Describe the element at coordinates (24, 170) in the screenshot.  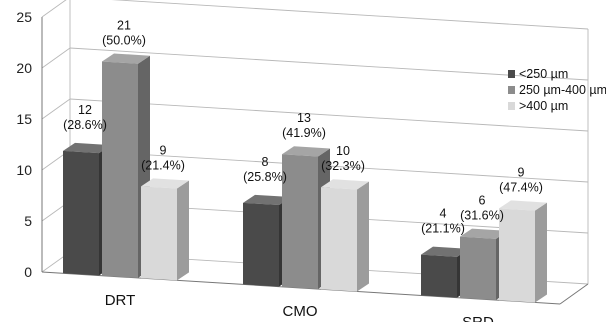
I see `y-tick-label: 10` at that location.